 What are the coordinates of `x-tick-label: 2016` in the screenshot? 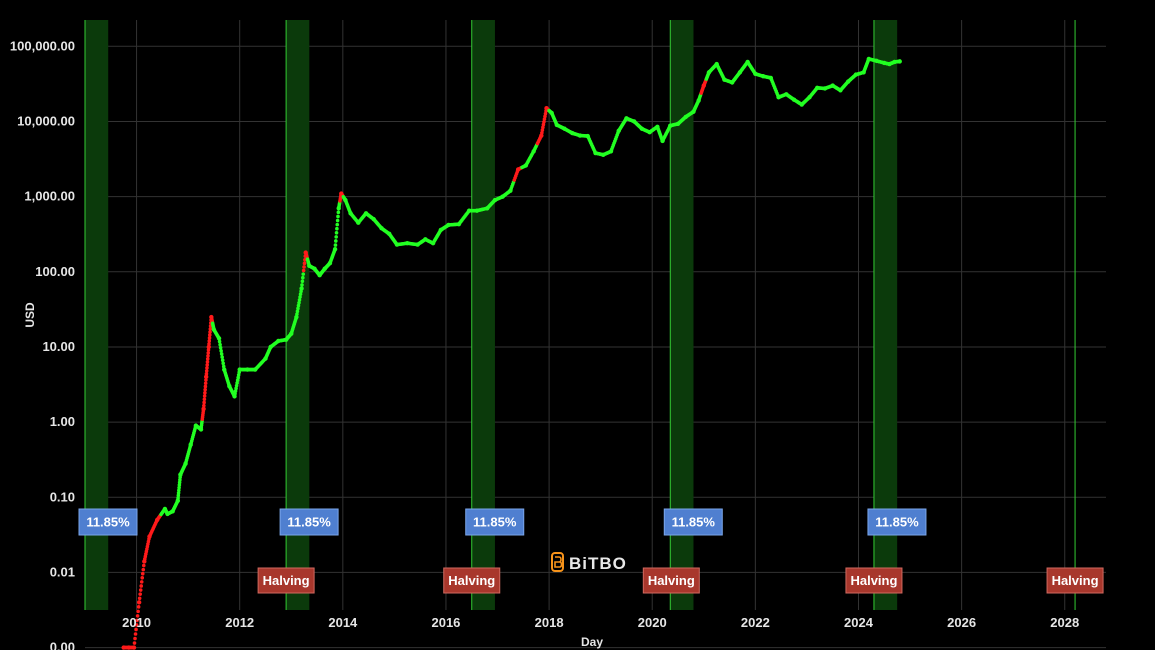 It's located at (445, 622).